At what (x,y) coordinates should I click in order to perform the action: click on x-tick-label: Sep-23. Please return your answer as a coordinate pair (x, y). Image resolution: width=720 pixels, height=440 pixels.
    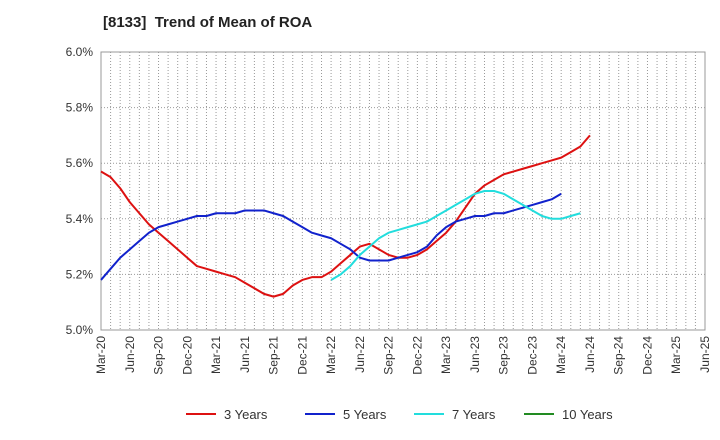
    Looking at the image, I should click on (504, 355).